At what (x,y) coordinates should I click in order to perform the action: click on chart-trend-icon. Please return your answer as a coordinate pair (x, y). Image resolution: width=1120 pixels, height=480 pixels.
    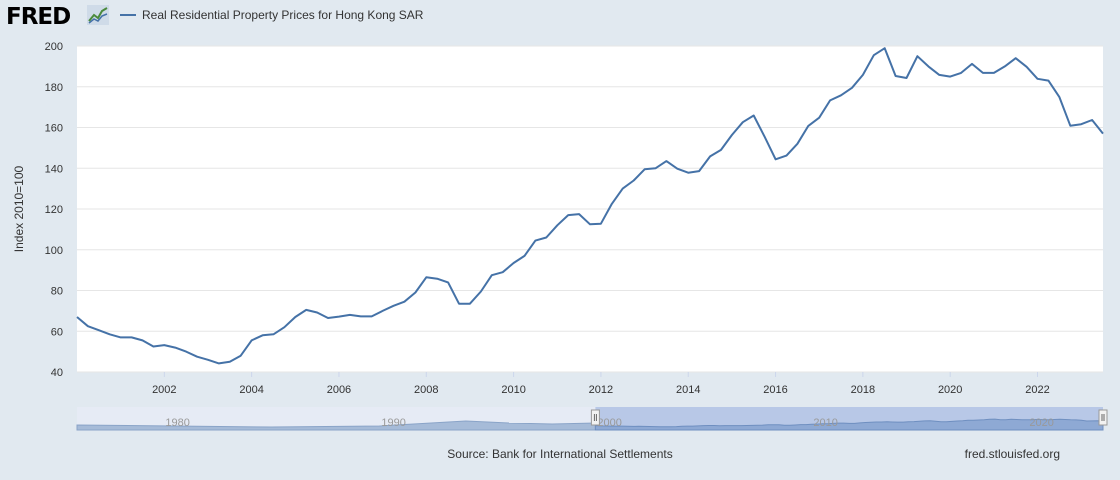
    Looking at the image, I should click on (98, 15).